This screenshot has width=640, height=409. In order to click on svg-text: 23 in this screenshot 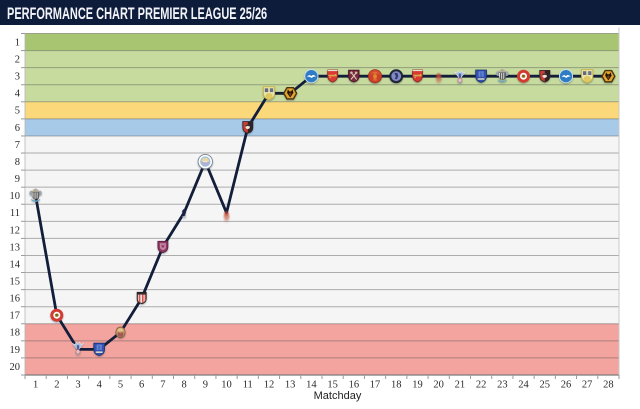, I will do `click(502, 385)`.